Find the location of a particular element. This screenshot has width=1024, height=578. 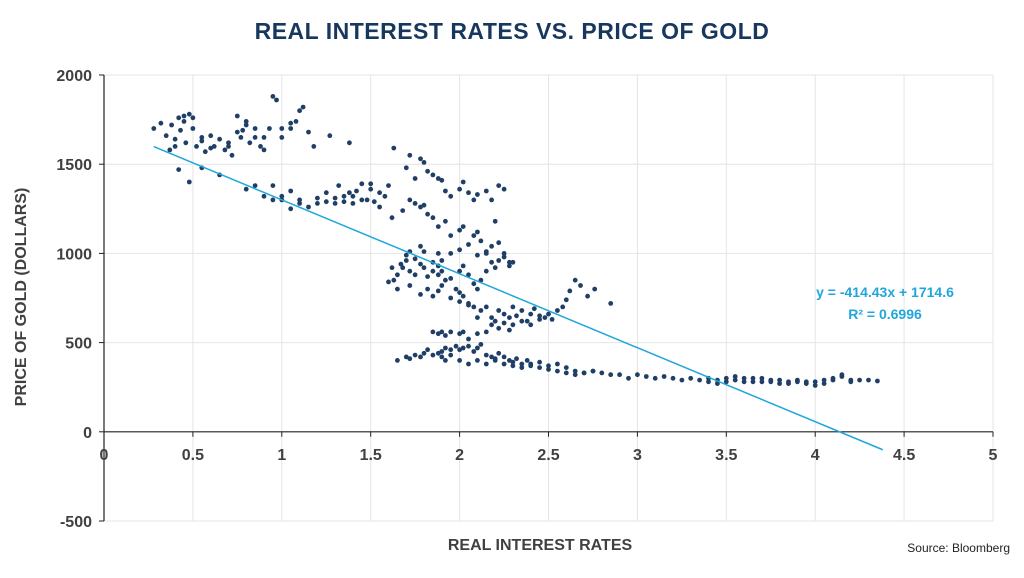

x-tick-label: 4.5 is located at coordinates (904, 455).